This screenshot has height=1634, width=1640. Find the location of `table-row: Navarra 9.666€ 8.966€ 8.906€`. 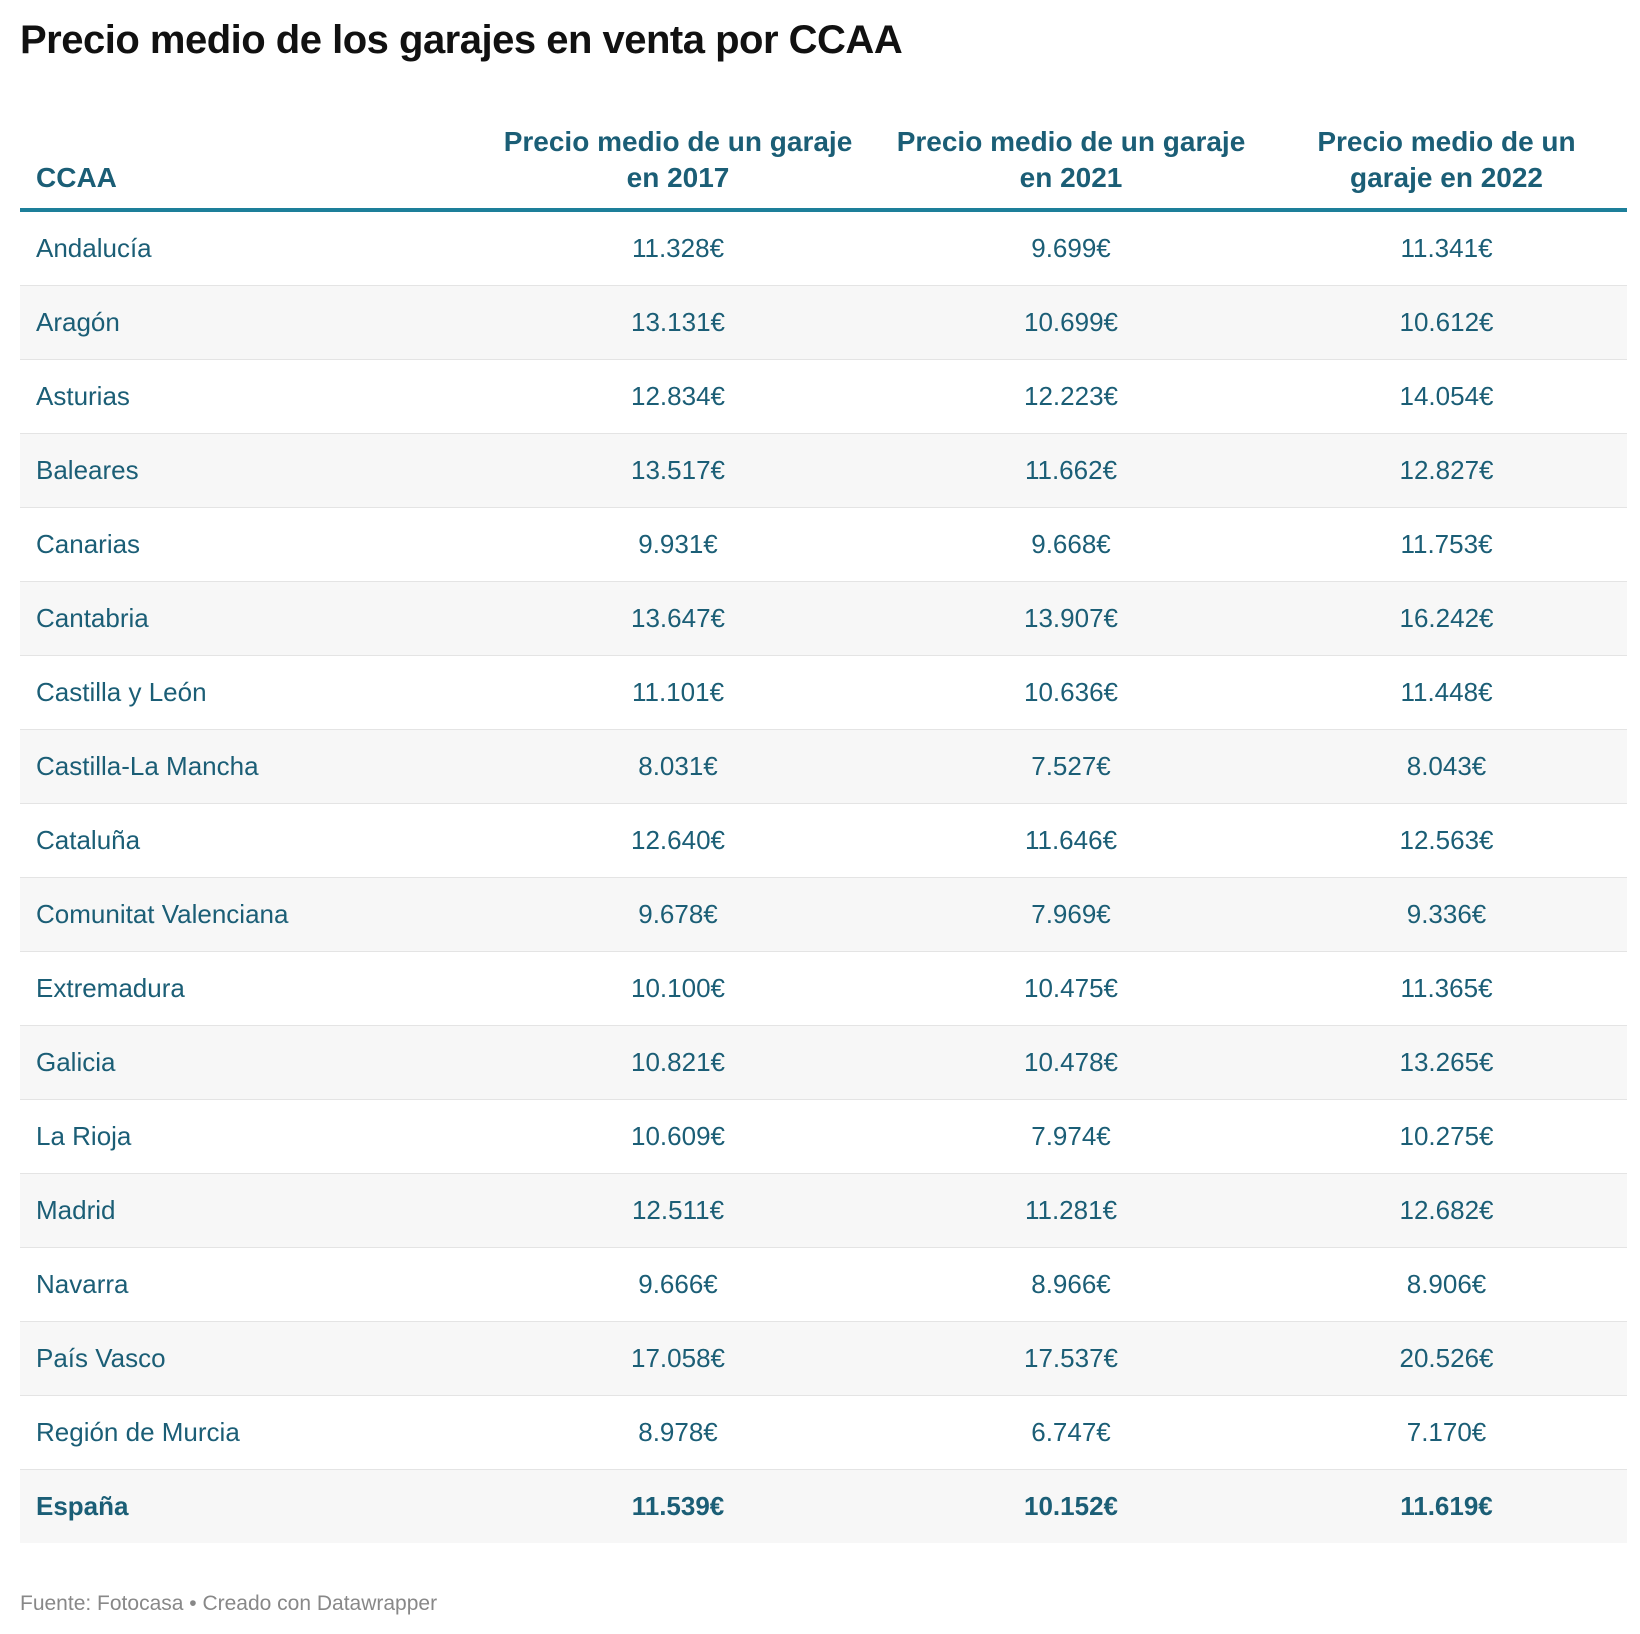

table-row: Navarra 9.666€ 8.966€ 8.906€ is located at coordinates (823, 1284).